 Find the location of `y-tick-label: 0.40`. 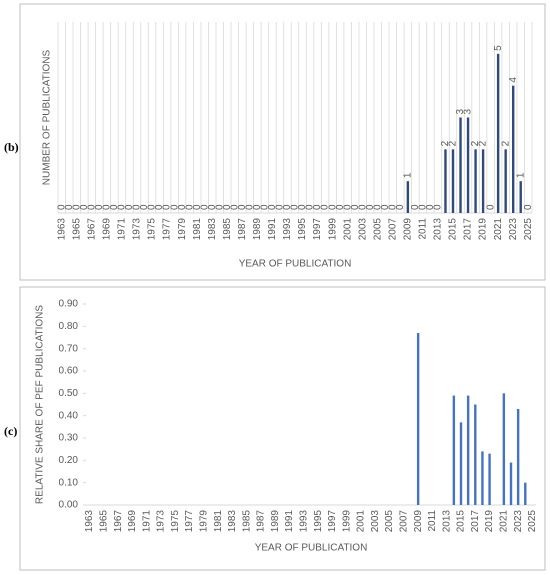

y-tick-label: 0.40 is located at coordinates (69, 415).